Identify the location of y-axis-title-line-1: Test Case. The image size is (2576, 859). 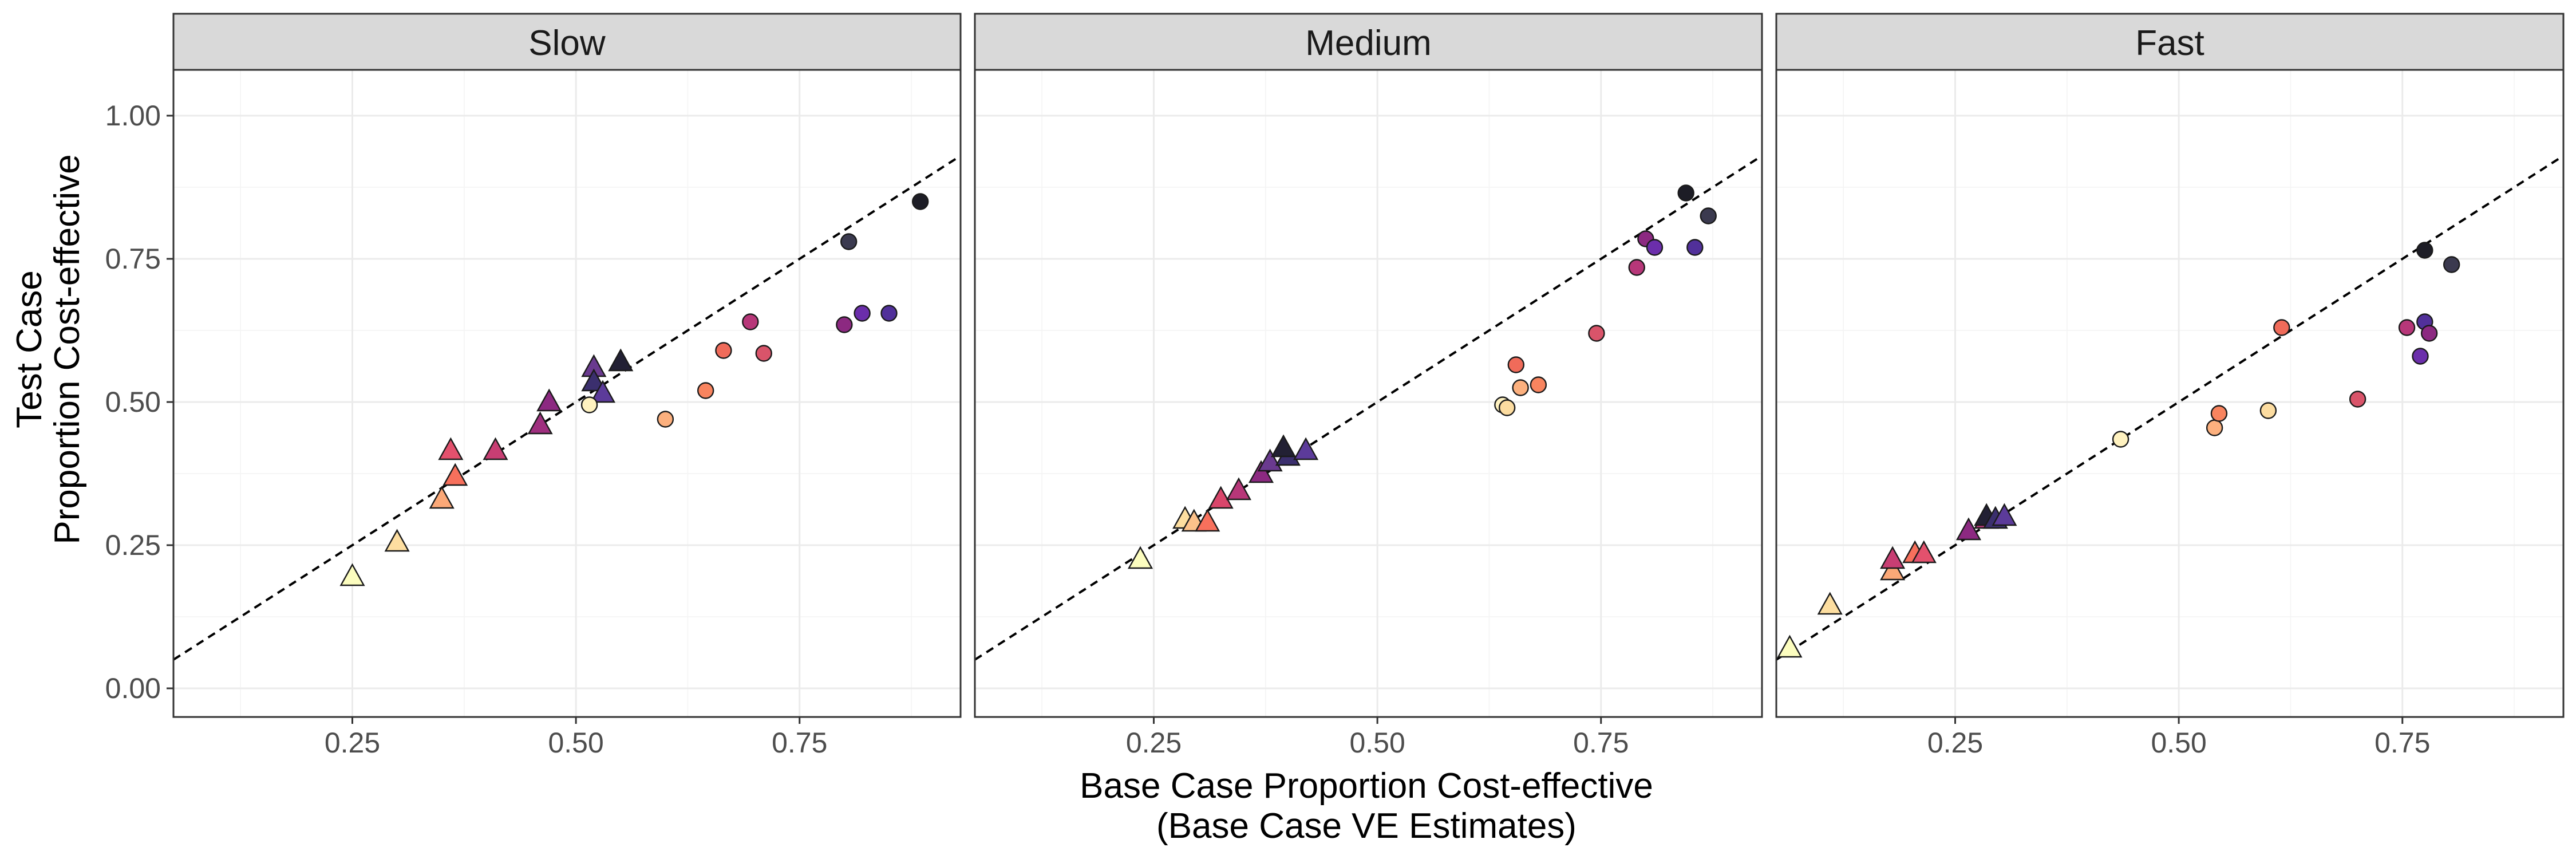
(29, 349).